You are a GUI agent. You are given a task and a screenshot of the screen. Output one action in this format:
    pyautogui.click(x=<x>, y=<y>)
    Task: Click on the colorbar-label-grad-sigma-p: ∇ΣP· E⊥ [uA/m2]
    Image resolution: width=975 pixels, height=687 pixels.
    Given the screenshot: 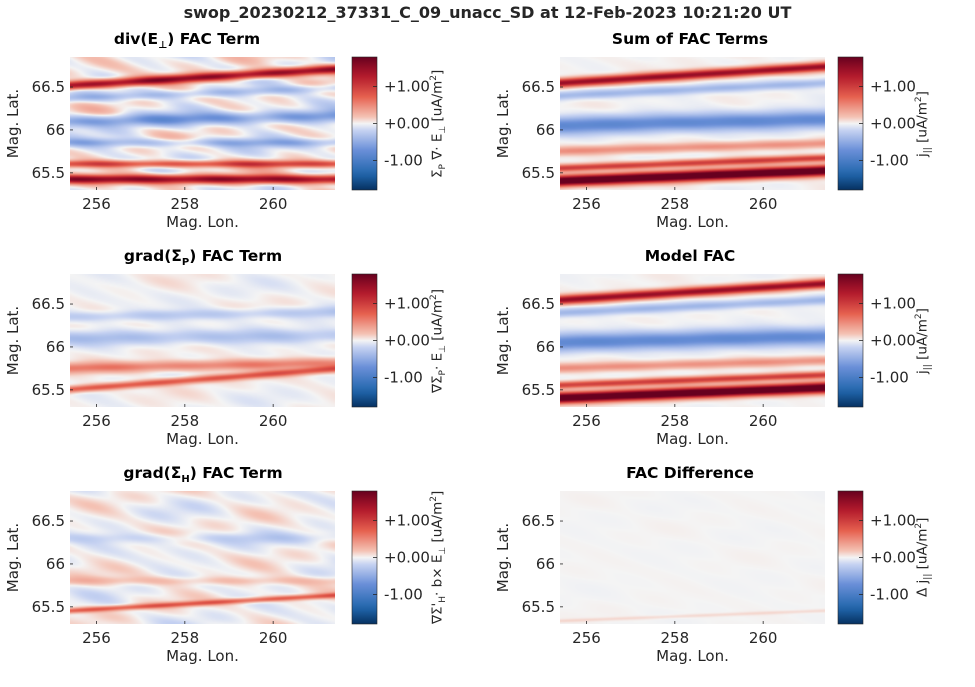 What is the action you would take?
    pyautogui.click(x=438, y=340)
    